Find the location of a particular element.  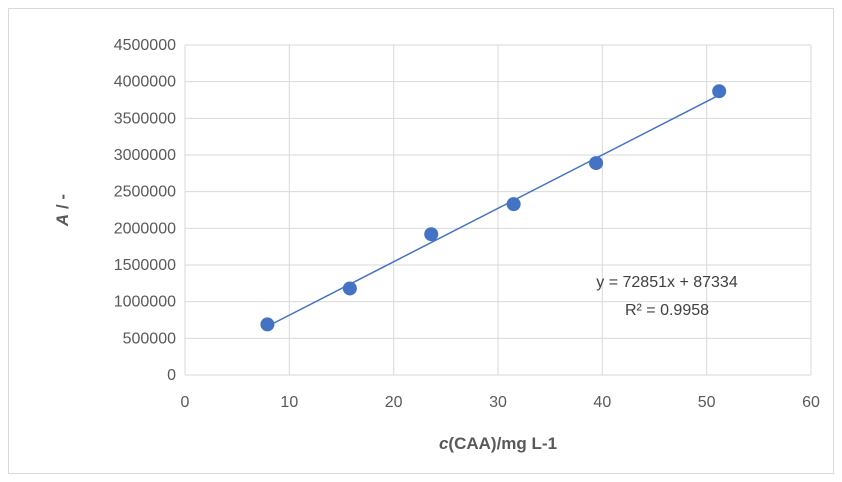

x-tick-label: 0 is located at coordinates (185, 402).